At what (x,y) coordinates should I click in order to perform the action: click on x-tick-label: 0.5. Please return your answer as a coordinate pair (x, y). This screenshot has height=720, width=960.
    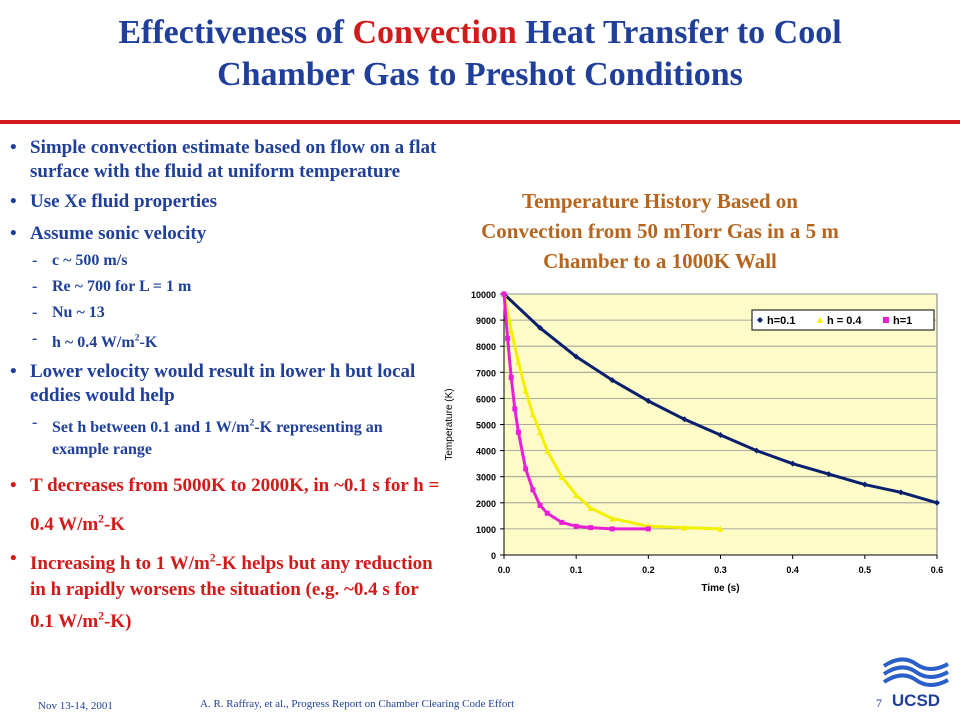
    Looking at the image, I should click on (865, 570).